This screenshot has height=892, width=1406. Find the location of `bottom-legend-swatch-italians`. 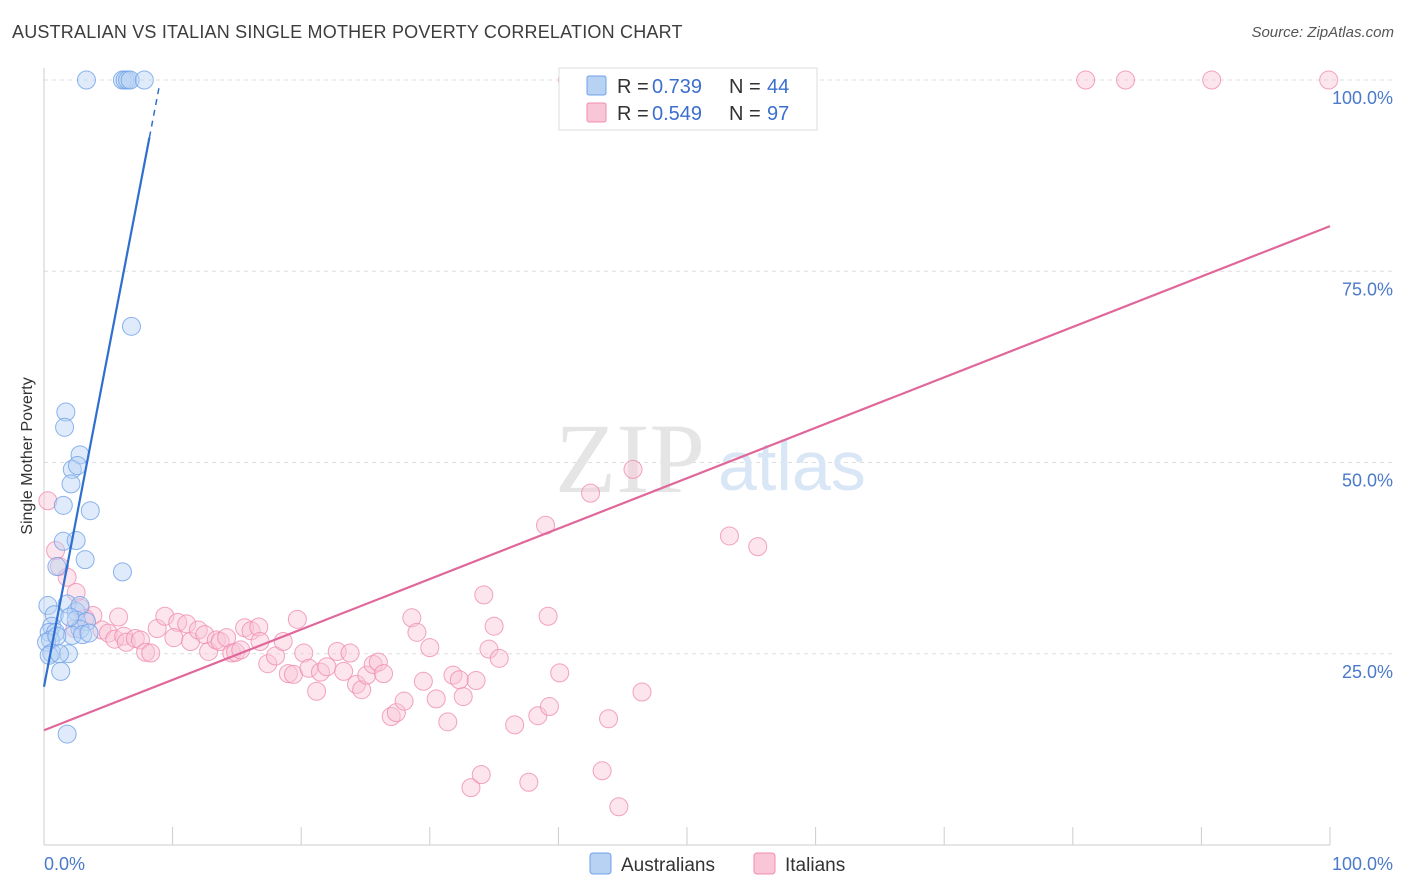

bottom-legend-swatch-italians is located at coordinates (764, 863).